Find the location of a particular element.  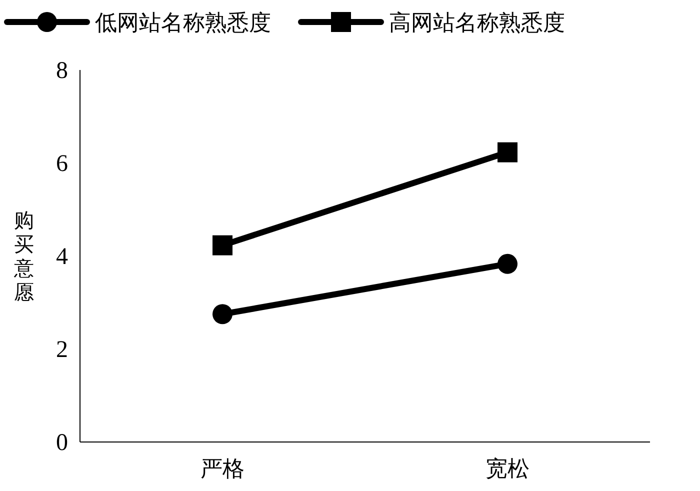

y-tick-label: 6 is located at coordinates (62, 164).